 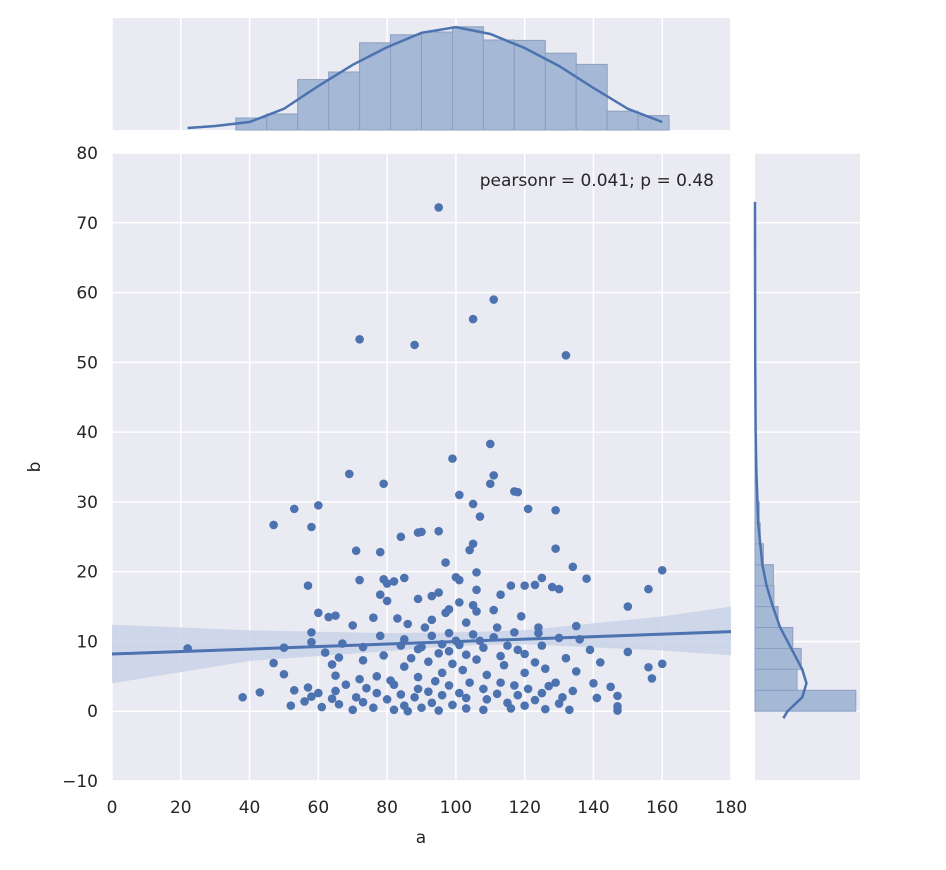 I want to click on marginal-x-kde-line, so click(x=425, y=77).